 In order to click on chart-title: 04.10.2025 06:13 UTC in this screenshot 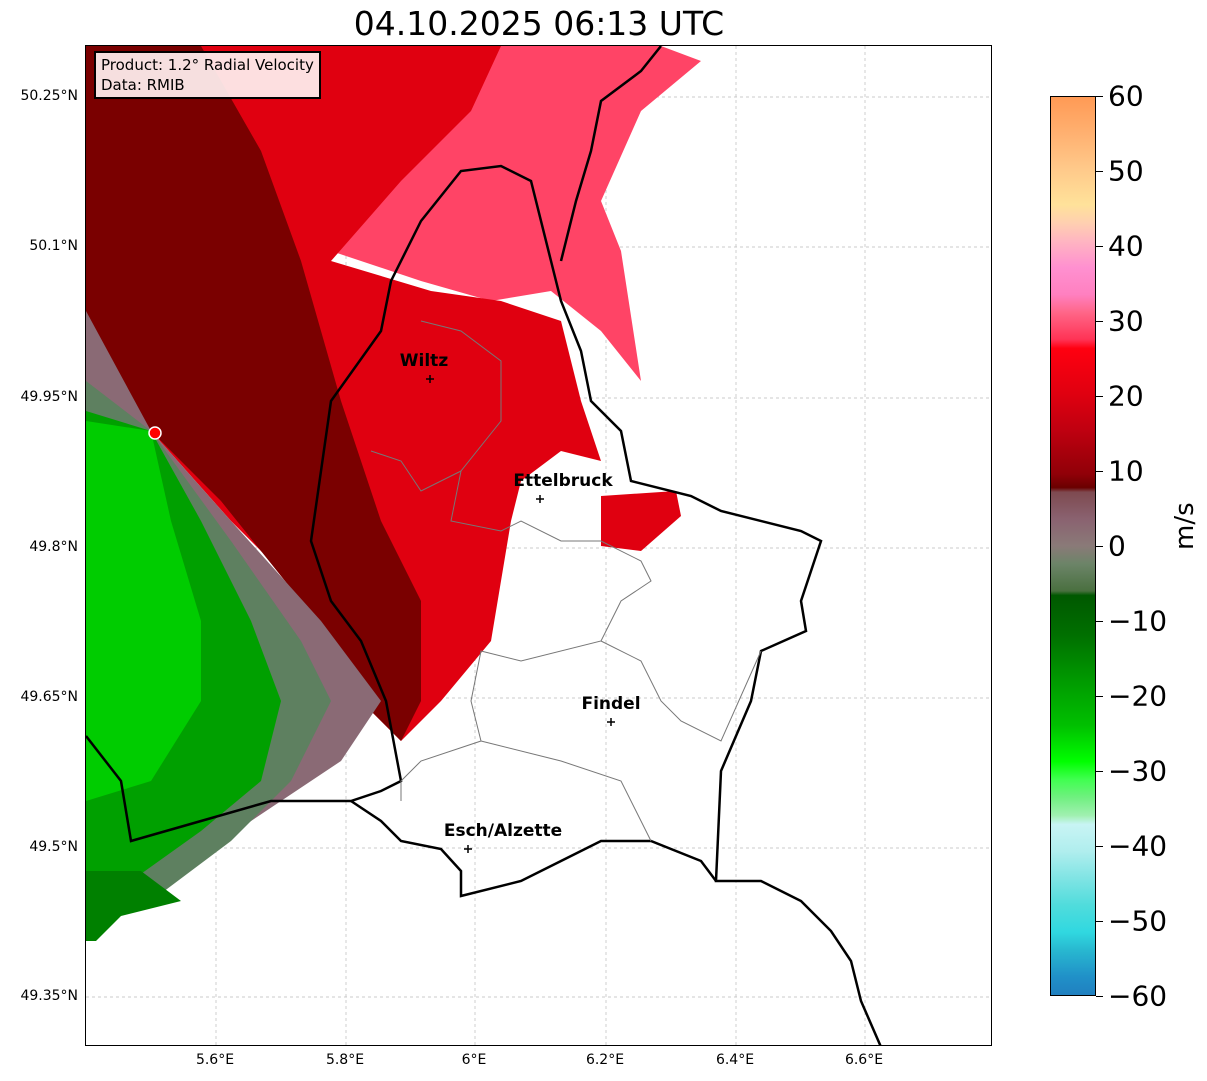, I will do `click(539, 23)`.